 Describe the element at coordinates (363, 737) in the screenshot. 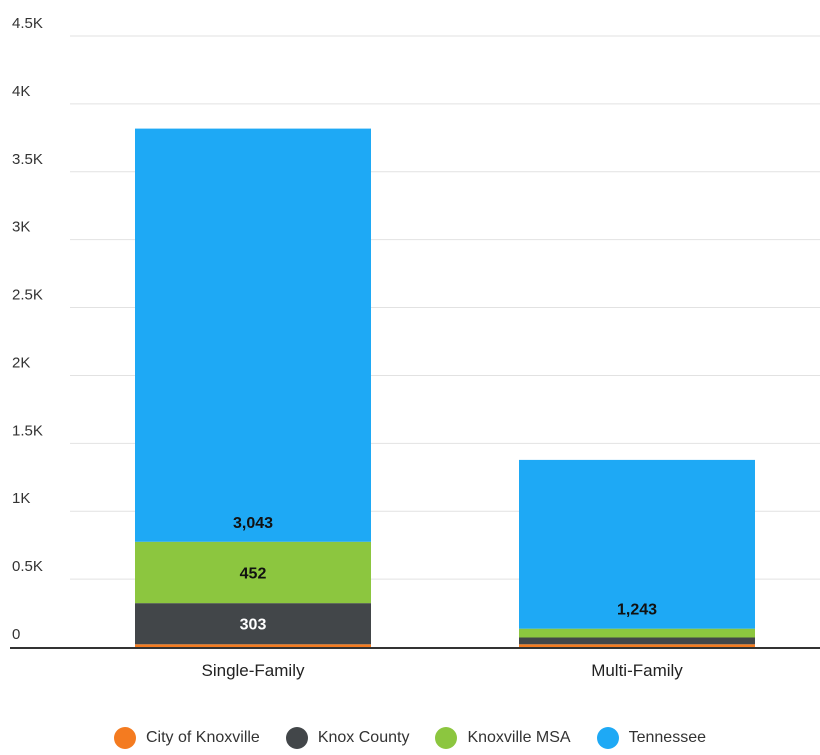

I see `legend-label: Knox County` at that location.